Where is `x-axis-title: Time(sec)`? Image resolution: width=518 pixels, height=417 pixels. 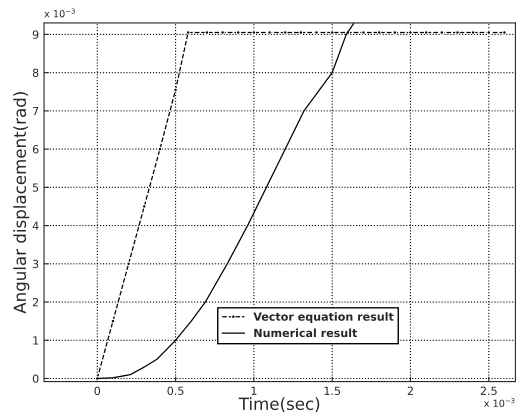 x-axis-title: Time(sec) is located at coordinates (279, 404).